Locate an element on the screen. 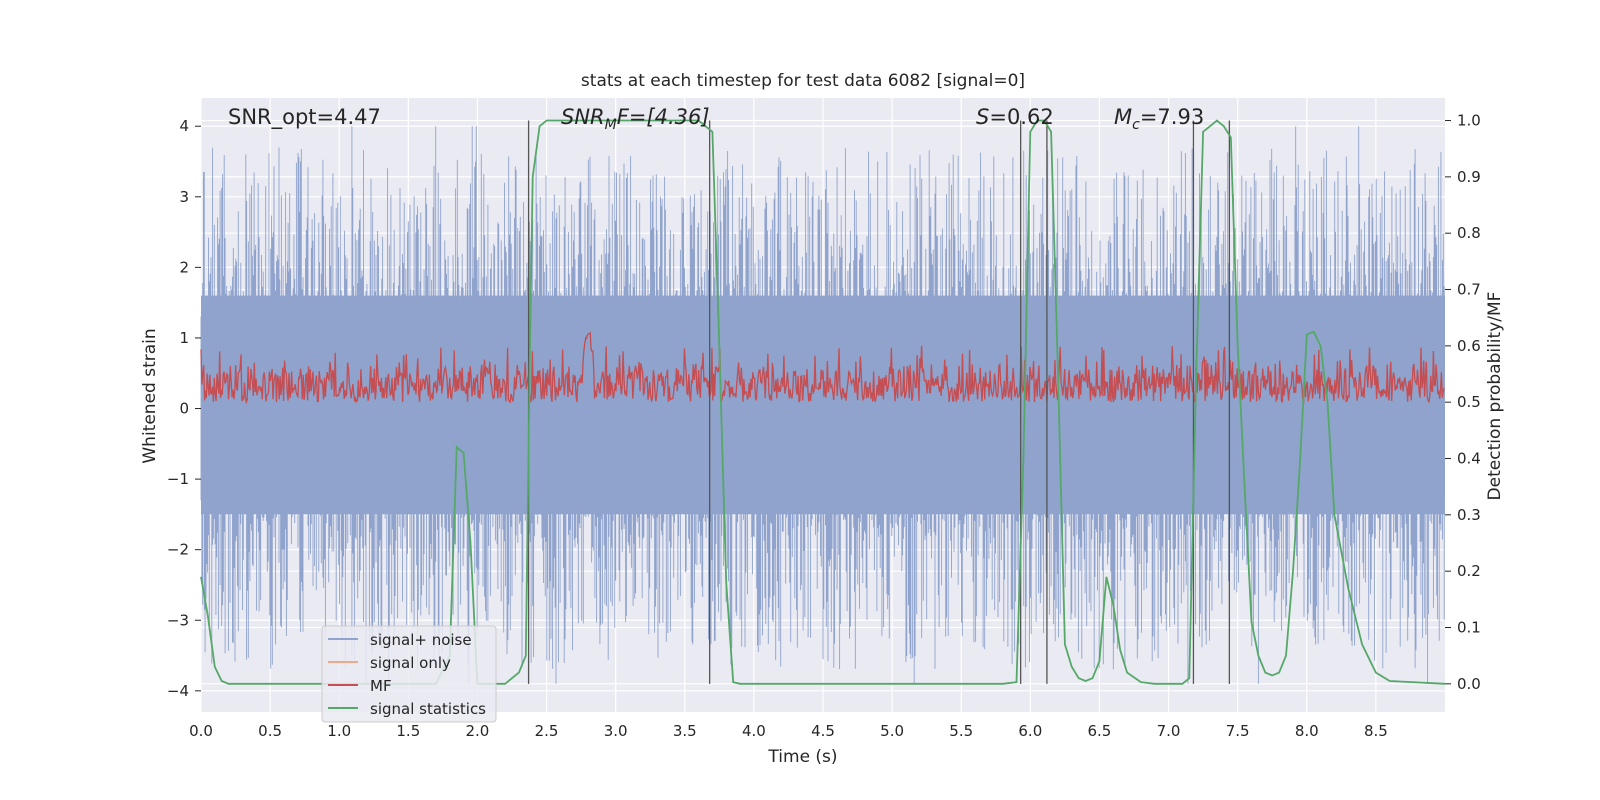 This screenshot has width=1600, height=800. mf-series is located at coordinates (822, 368).